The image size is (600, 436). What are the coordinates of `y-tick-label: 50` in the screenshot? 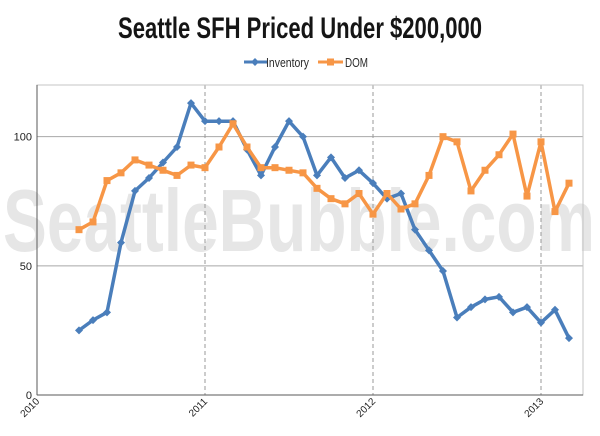 It's located at (26, 267).